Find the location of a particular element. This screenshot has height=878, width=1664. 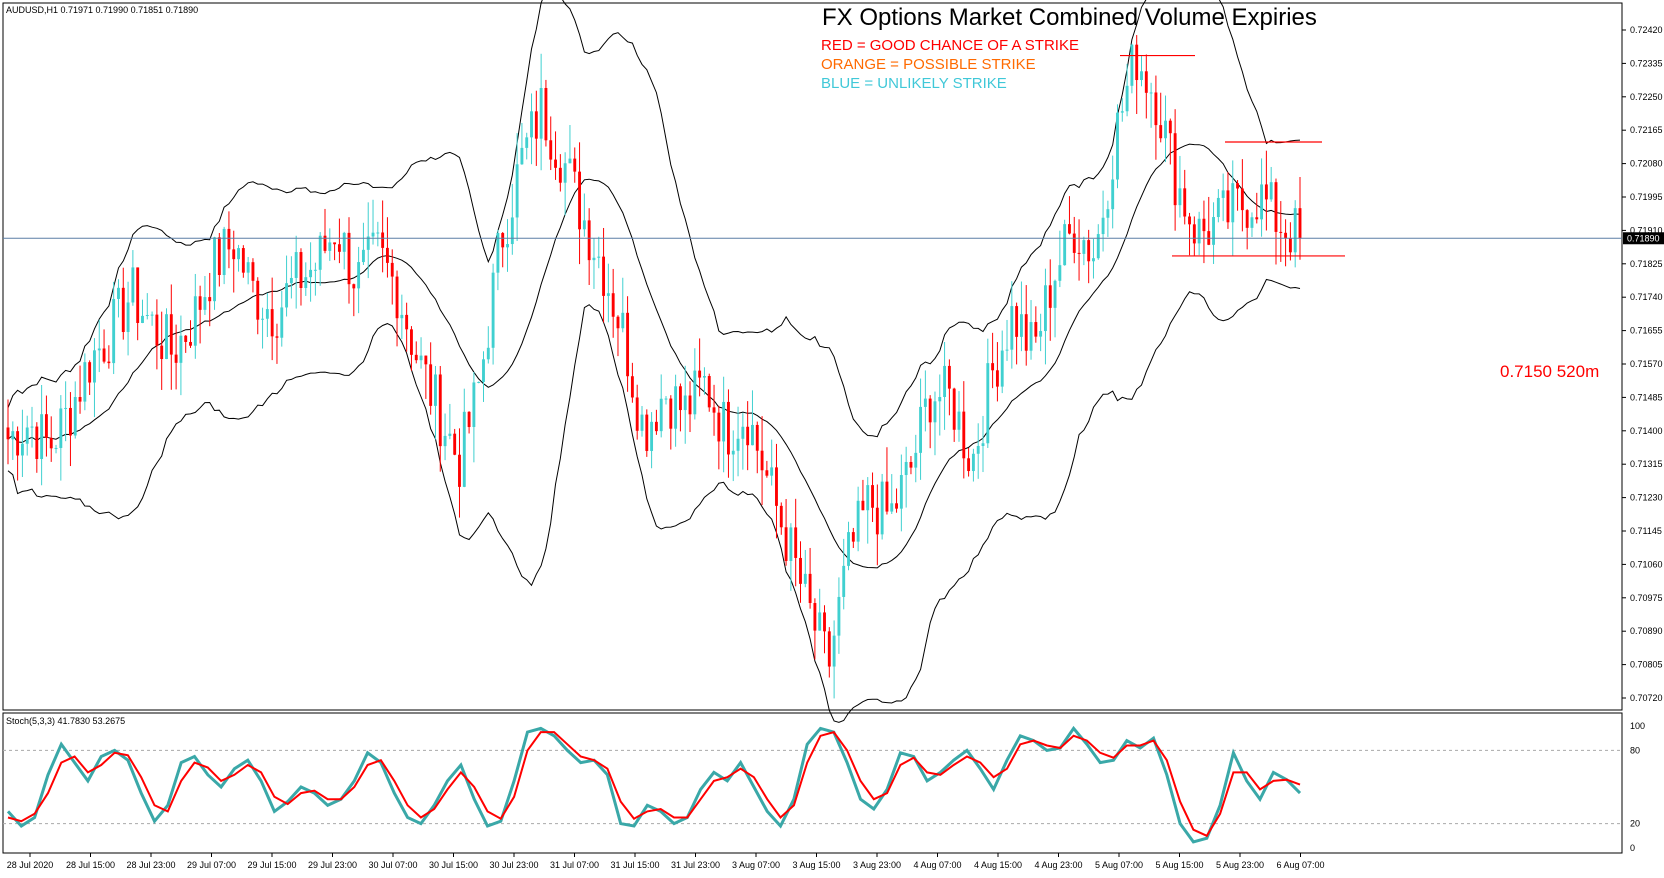

time-tick-label: 6 Aug 07:00 is located at coordinates (1300, 865).